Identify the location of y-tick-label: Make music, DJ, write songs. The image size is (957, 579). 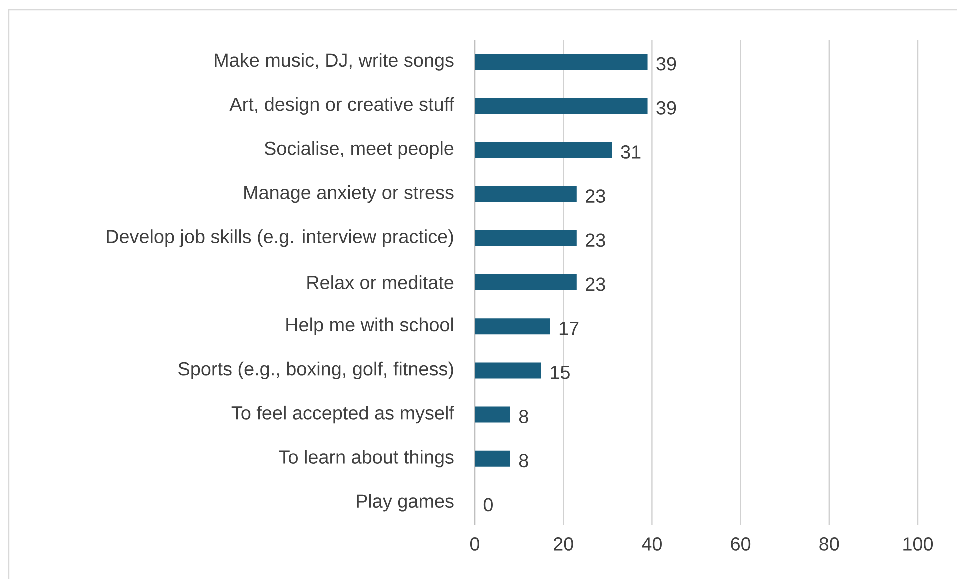
(334, 62).